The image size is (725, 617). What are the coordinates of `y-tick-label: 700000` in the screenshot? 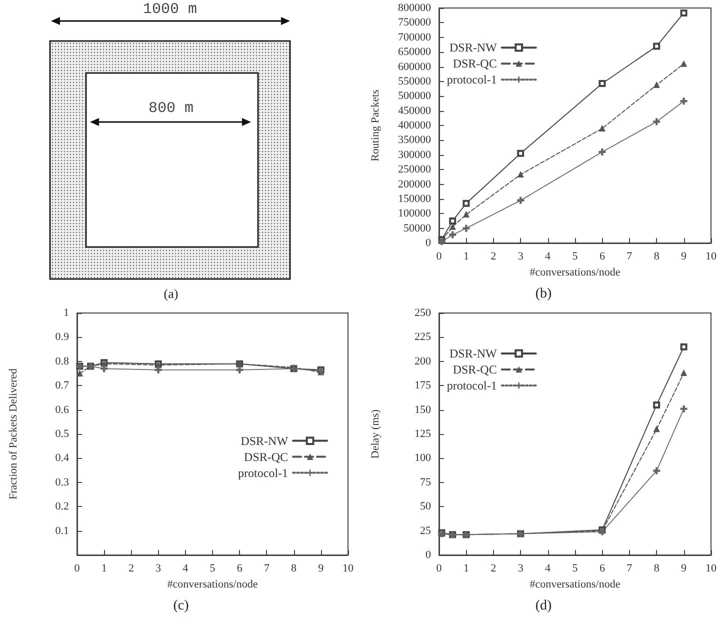 It's located at (415, 37).